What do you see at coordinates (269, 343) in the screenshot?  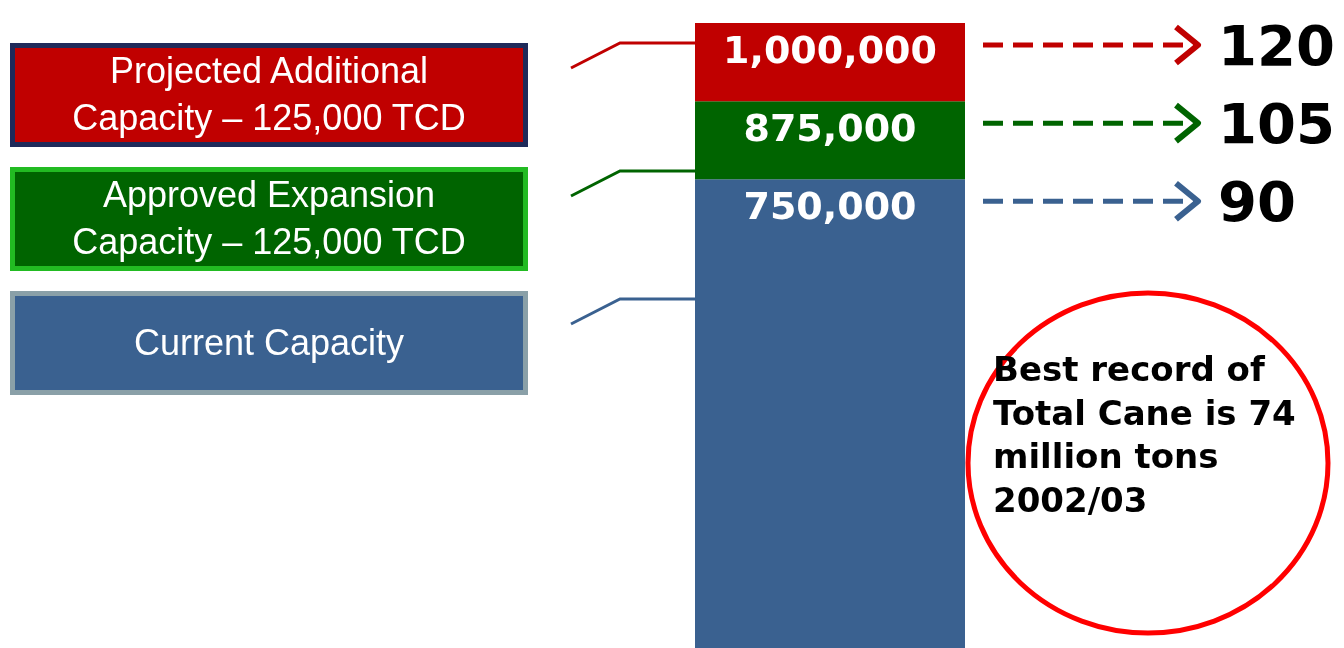 I see `text: Current Capacity` at bounding box center [269, 343].